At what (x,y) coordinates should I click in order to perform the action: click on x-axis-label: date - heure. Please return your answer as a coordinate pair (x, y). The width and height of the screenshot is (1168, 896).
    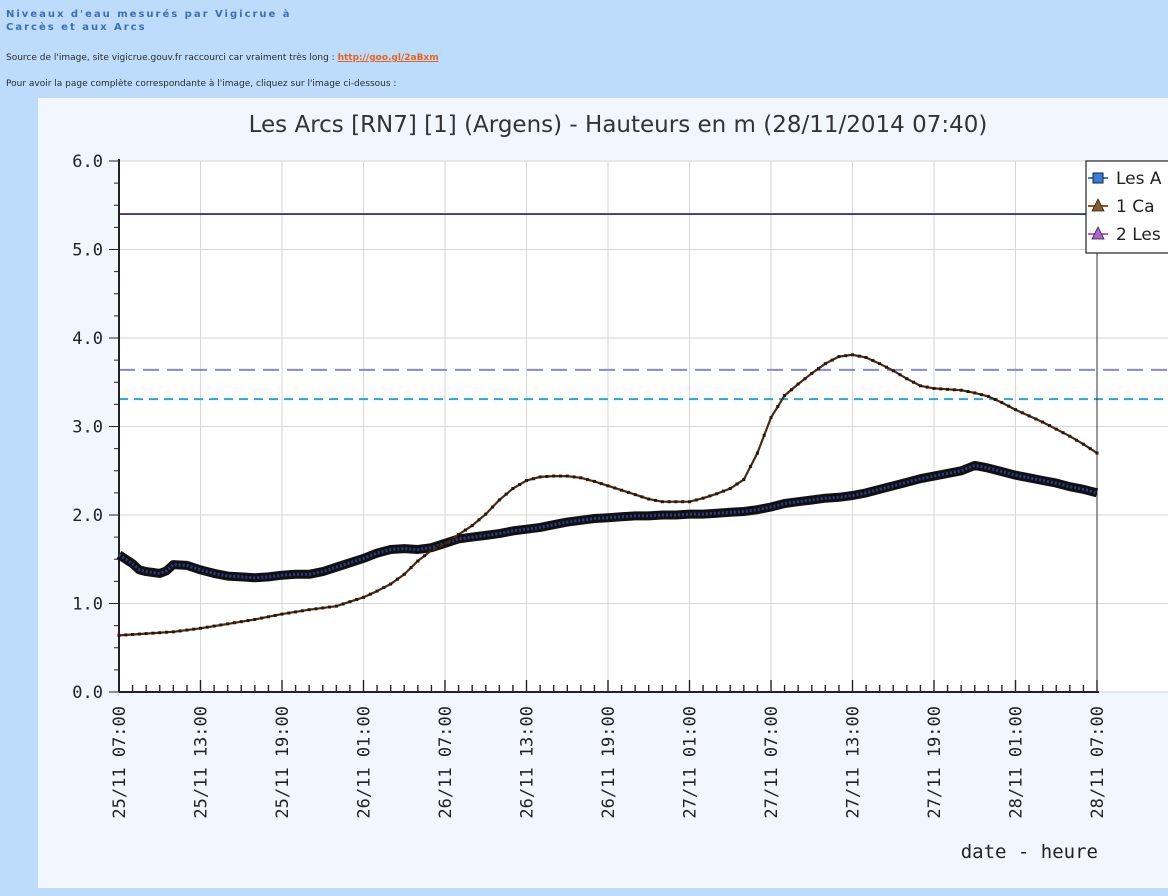
    Looking at the image, I should click on (1029, 852).